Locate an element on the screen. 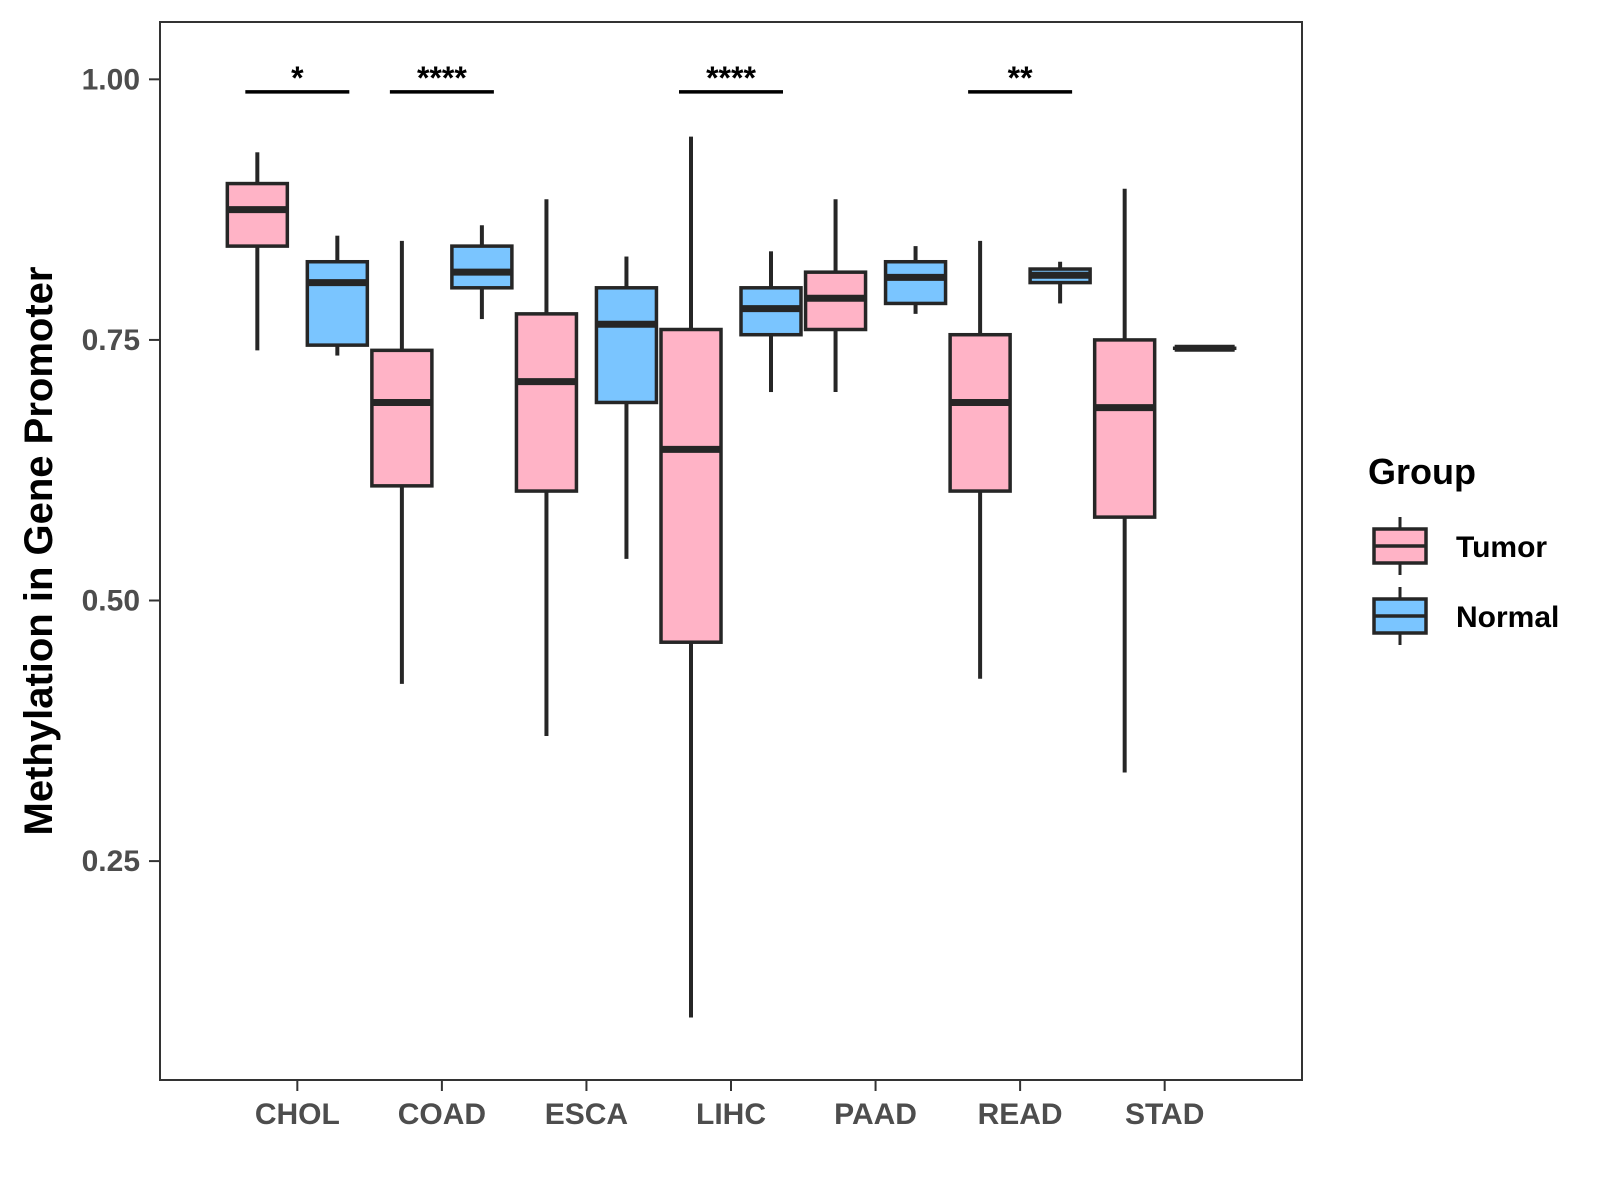 This screenshot has height=1200, width=1600. x-axis: CHOL COAD ESCA LIHC PAAD READ STAD is located at coordinates (729, 1105).